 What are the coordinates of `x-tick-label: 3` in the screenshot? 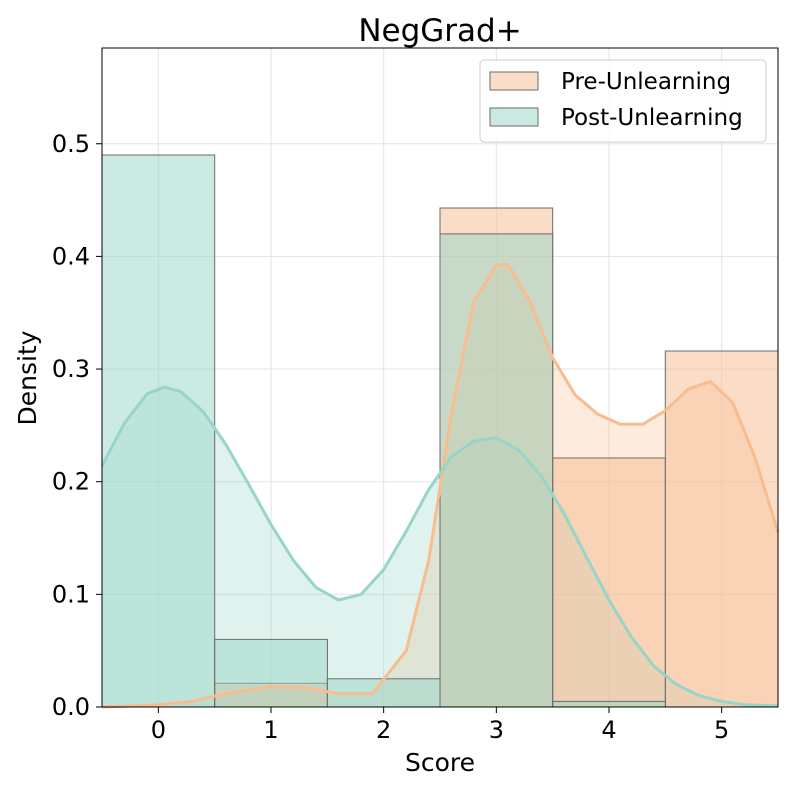 It's located at (496, 730).